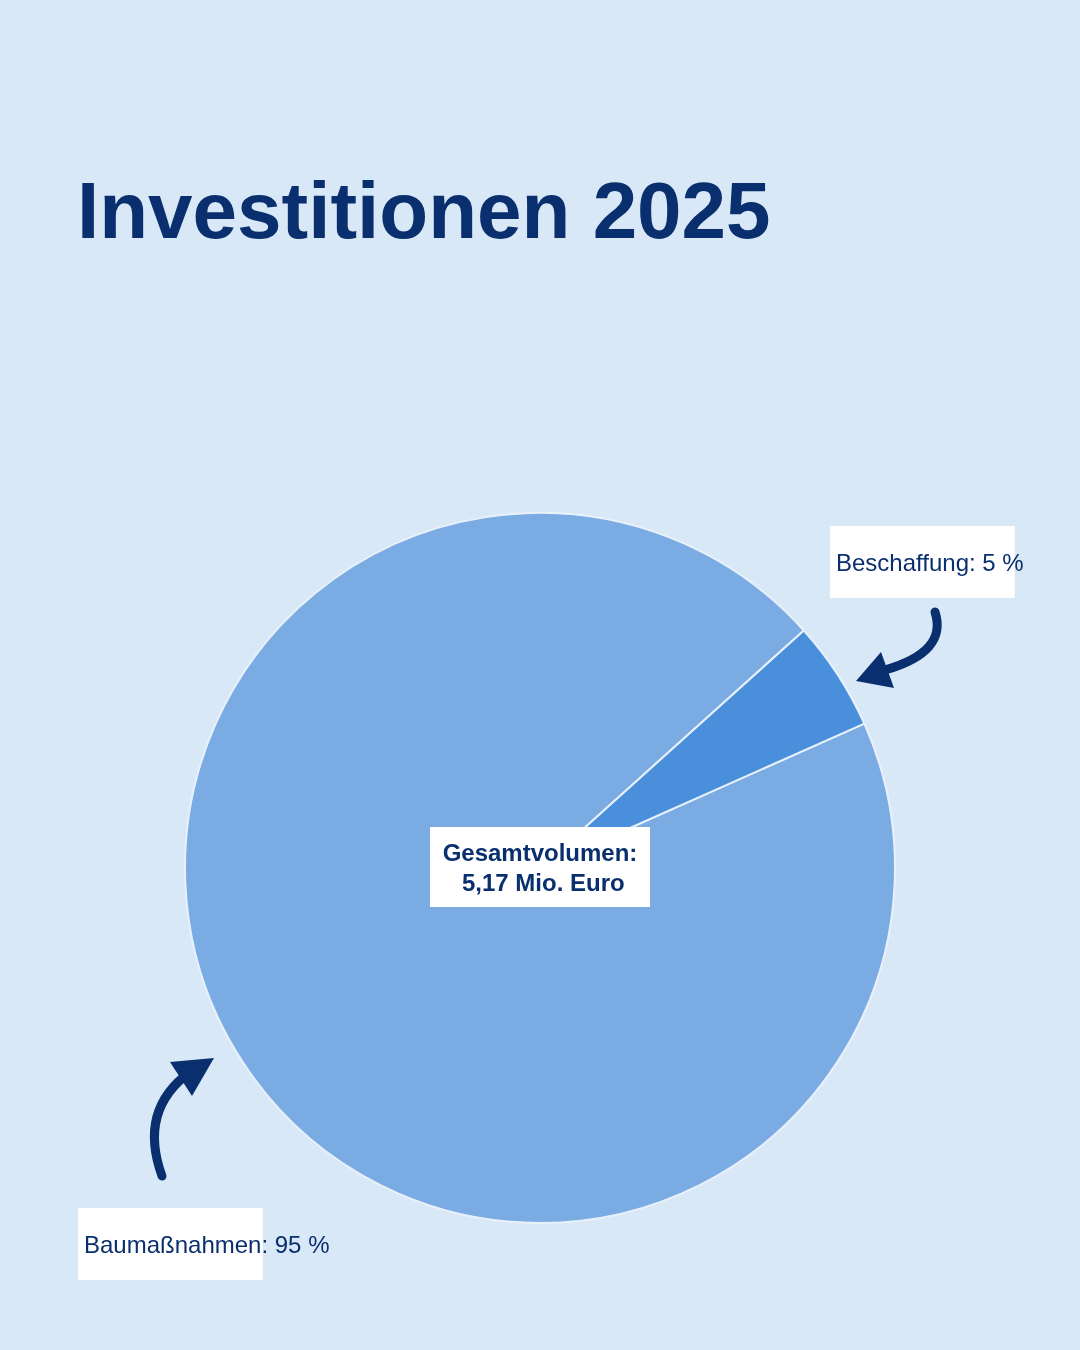 This screenshot has width=1080, height=1350. I want to click on slice-label: Beschaffung: 5 %, so click(930, 562).